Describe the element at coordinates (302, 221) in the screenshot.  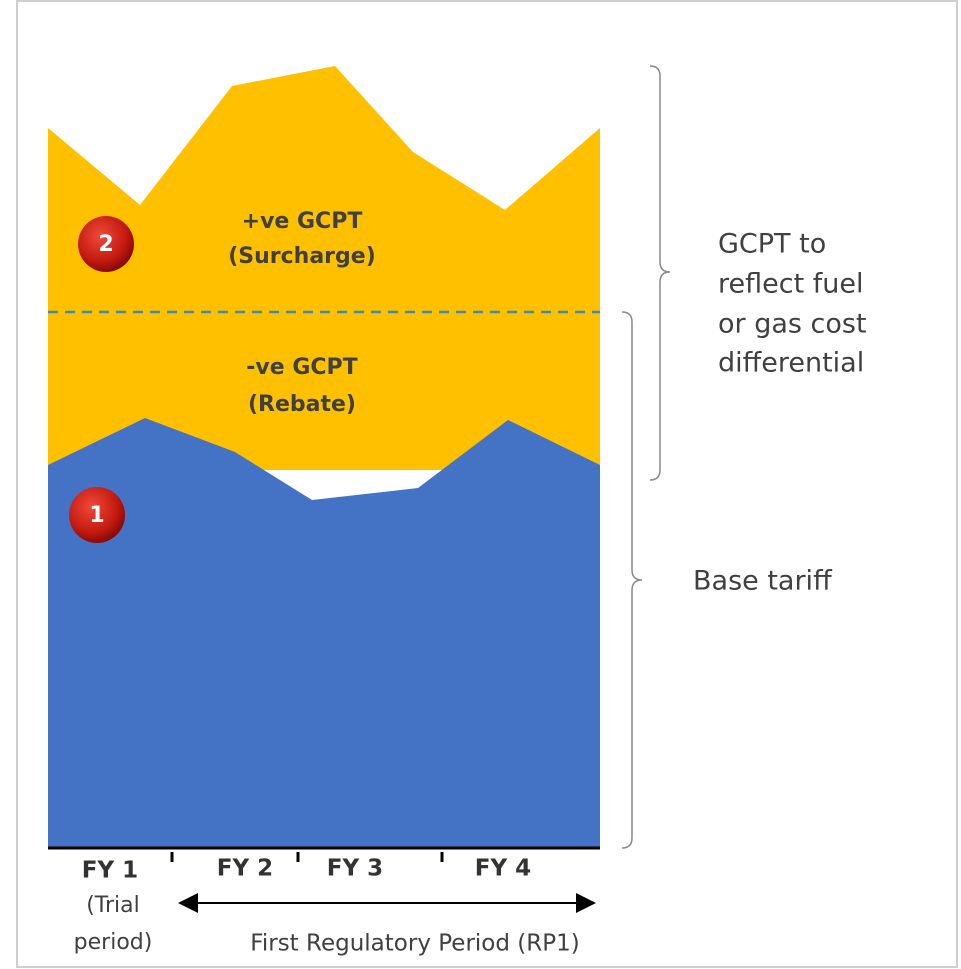
I see `surcharge-title: +ve GCPT` at that location.